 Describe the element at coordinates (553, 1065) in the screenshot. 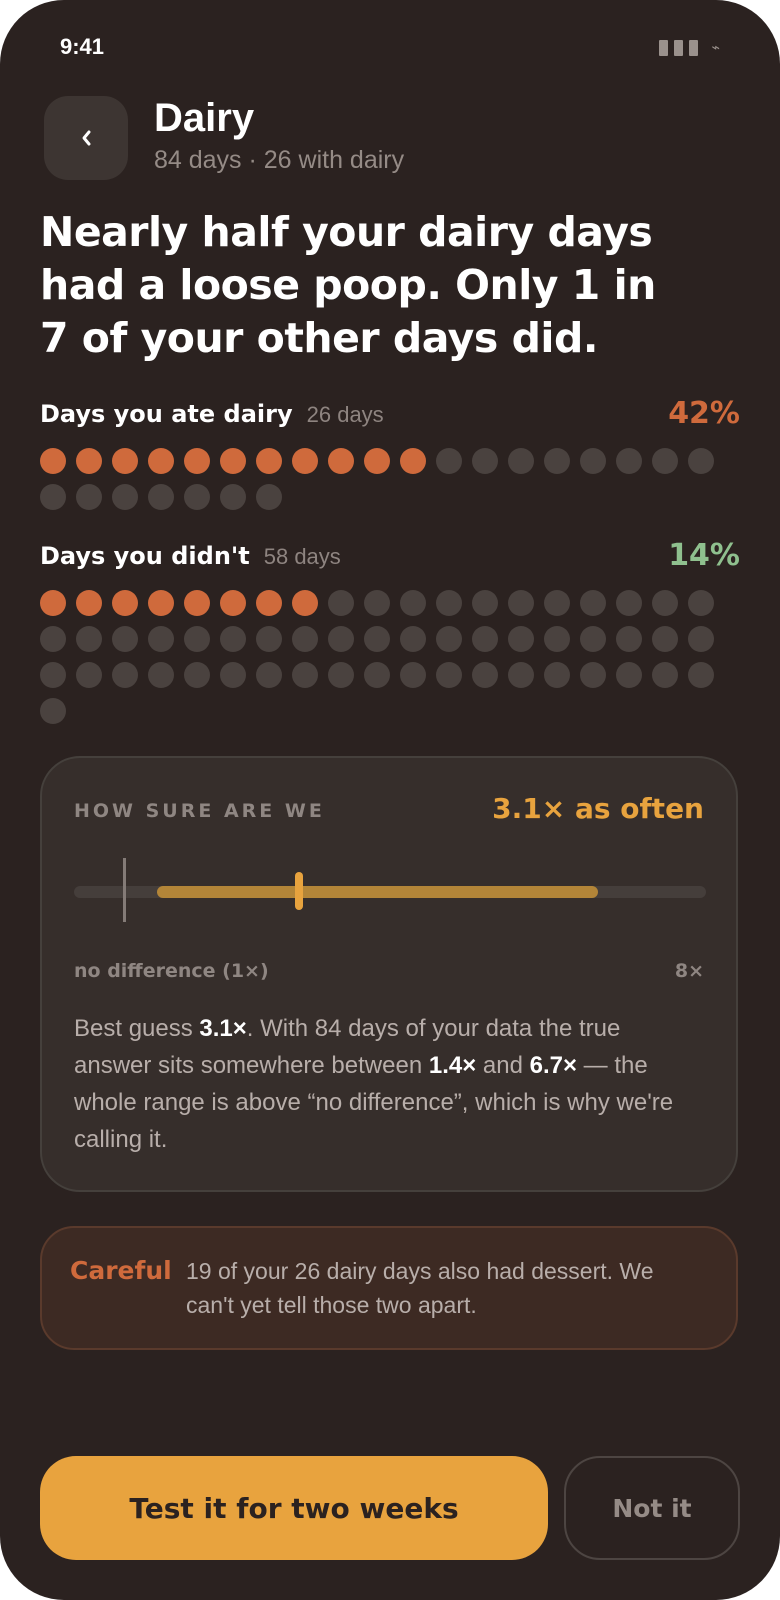

I see `body-high: 6.7×` at that location.